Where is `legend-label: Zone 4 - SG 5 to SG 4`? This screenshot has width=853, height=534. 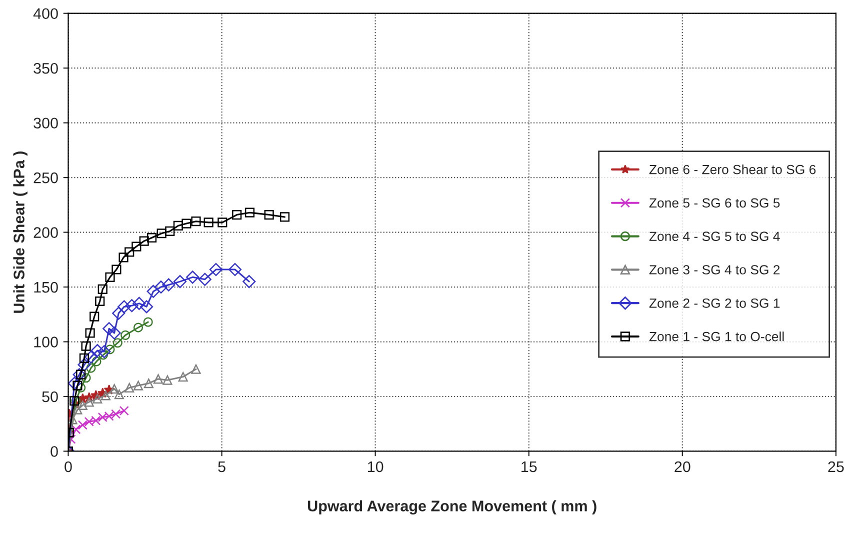 legend-label: Zone 4 - SG 5 to SG 4 is located at coordinates (714, 237).